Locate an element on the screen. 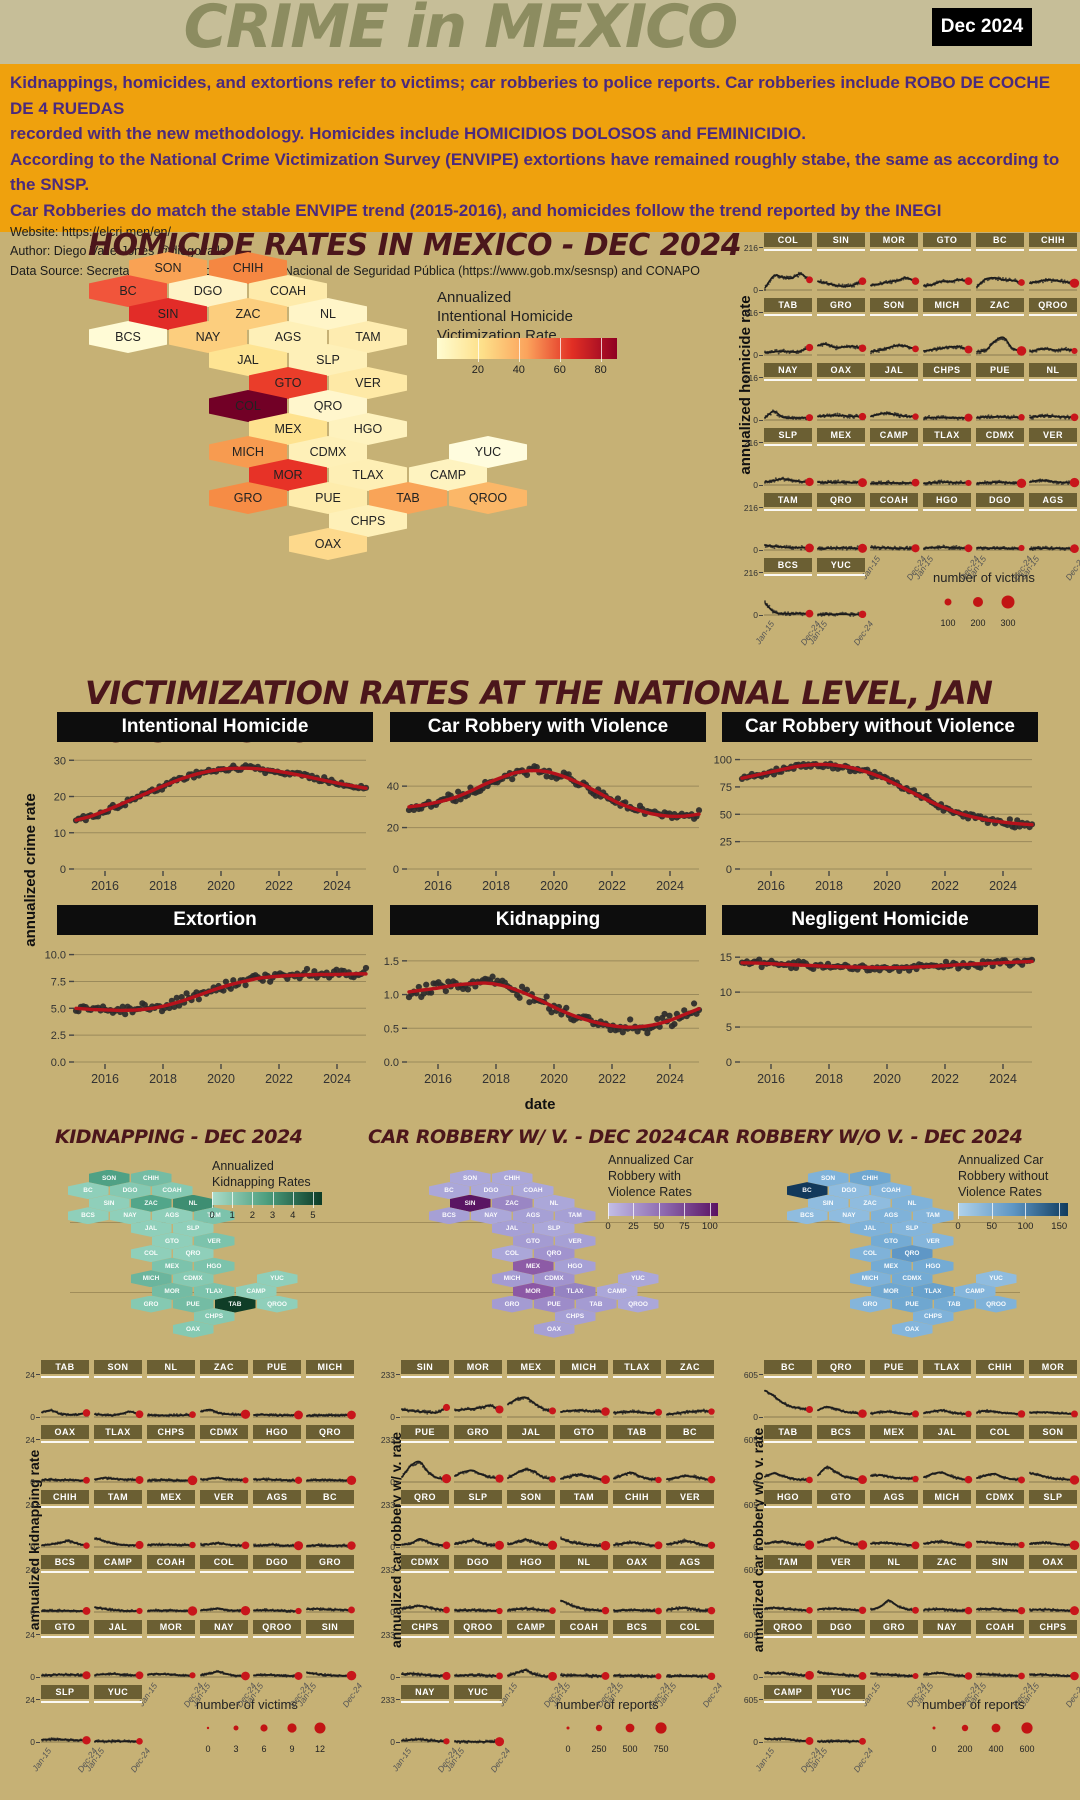 The image size is (1080, 1800). svg-text: 2024 is located at coordinates (337, 886).